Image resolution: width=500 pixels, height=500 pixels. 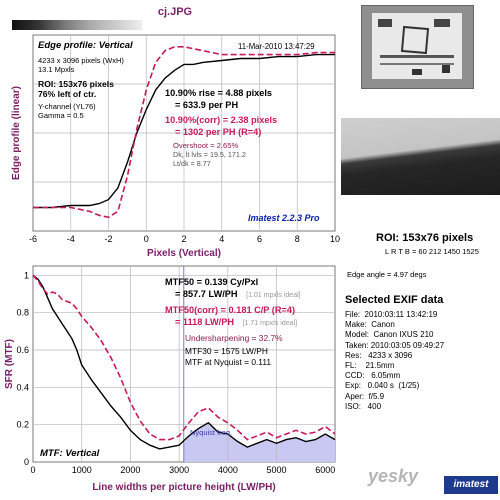 What do you see at coordinates (218, 131) in the screenshot?
I see `corr-line-2: = 1302 per PH (R=4)` at bounding box center [218, 131].